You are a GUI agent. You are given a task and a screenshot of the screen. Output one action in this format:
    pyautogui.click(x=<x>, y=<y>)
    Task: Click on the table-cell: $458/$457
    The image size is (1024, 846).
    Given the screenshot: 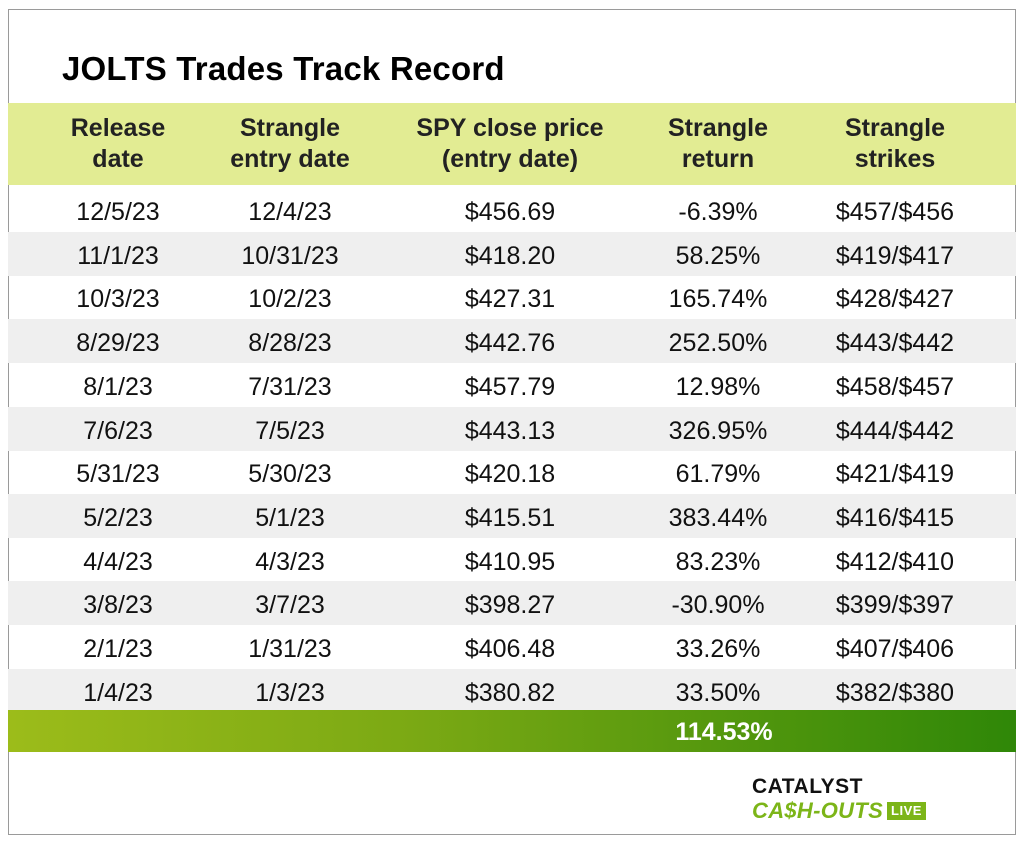 What is the action you would take?
    pyautogui.click(x=895, y=386)
    